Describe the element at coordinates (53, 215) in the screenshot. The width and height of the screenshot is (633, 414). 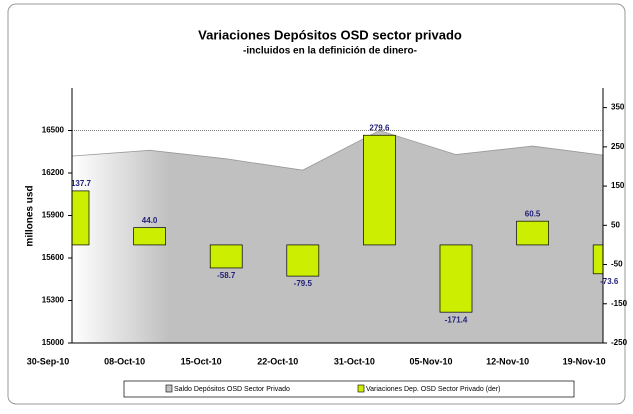
I see `y-tick-label: 15900` at that location.